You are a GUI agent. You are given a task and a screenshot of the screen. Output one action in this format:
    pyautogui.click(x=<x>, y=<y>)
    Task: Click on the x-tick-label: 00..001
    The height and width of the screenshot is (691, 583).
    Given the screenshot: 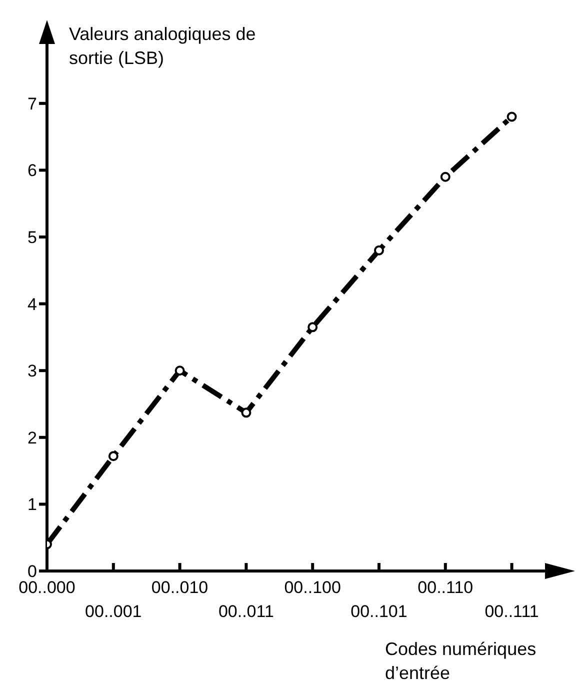 What is the action you would take?
    pyautogui.click(x=113, y=611)
    